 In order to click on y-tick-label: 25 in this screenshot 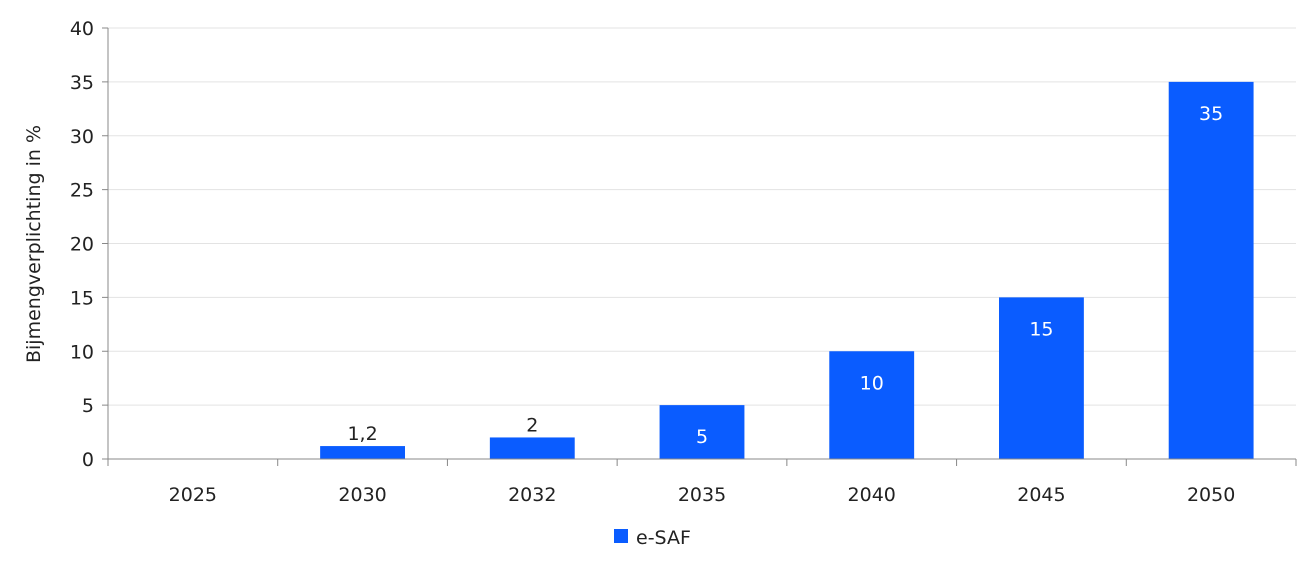, I will do `click(82, 191)`.